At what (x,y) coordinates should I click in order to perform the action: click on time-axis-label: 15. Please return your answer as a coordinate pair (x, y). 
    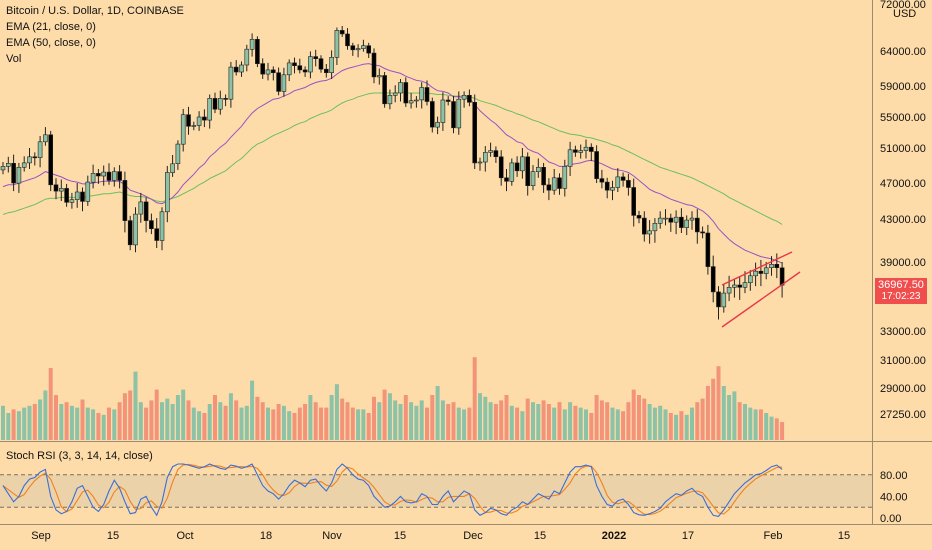
    Looking at the image, I should click on (844, 536).